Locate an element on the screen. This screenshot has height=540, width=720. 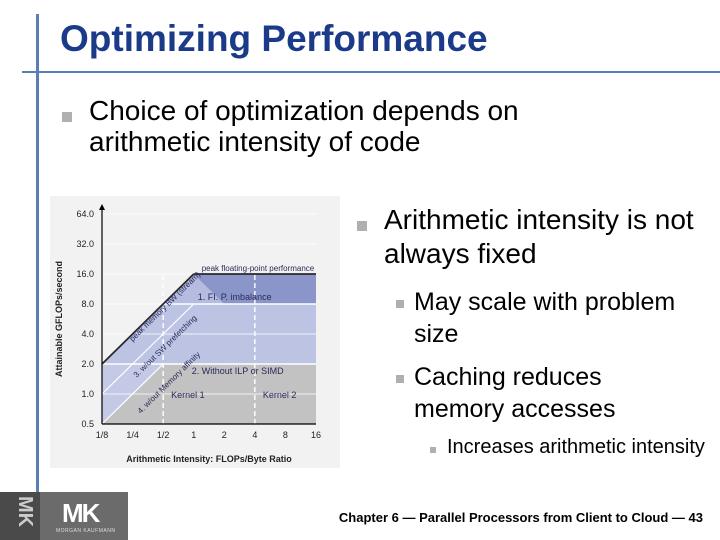
title-accent-vertical-line is located at coordinates (37, 270).